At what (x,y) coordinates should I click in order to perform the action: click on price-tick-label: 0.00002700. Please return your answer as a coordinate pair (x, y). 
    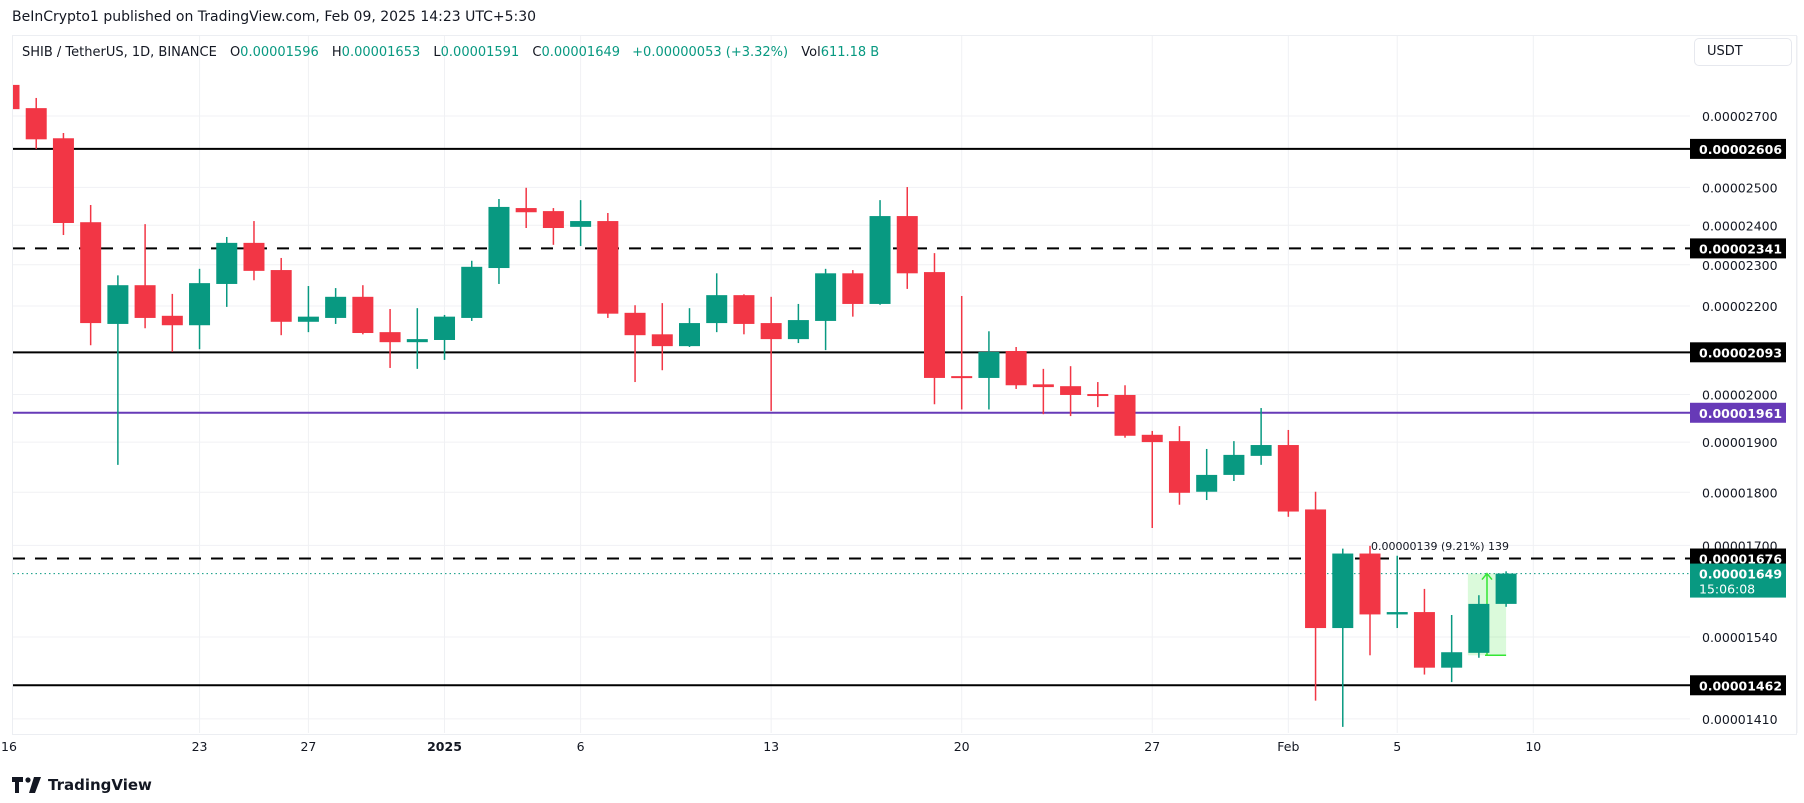
    Looking at the image, I should click on (1740, 116).